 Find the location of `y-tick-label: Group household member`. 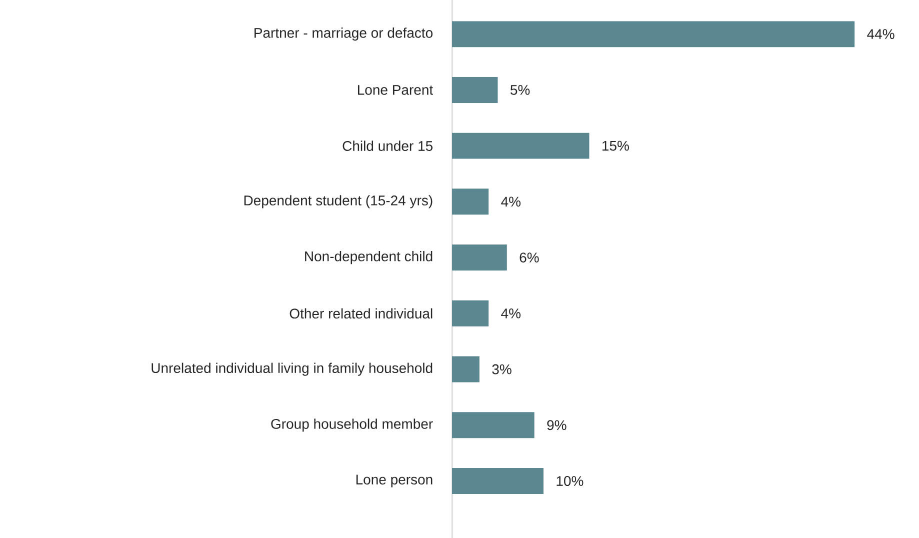

y-tick-label: Group household member is located at coordinates (352, 425).